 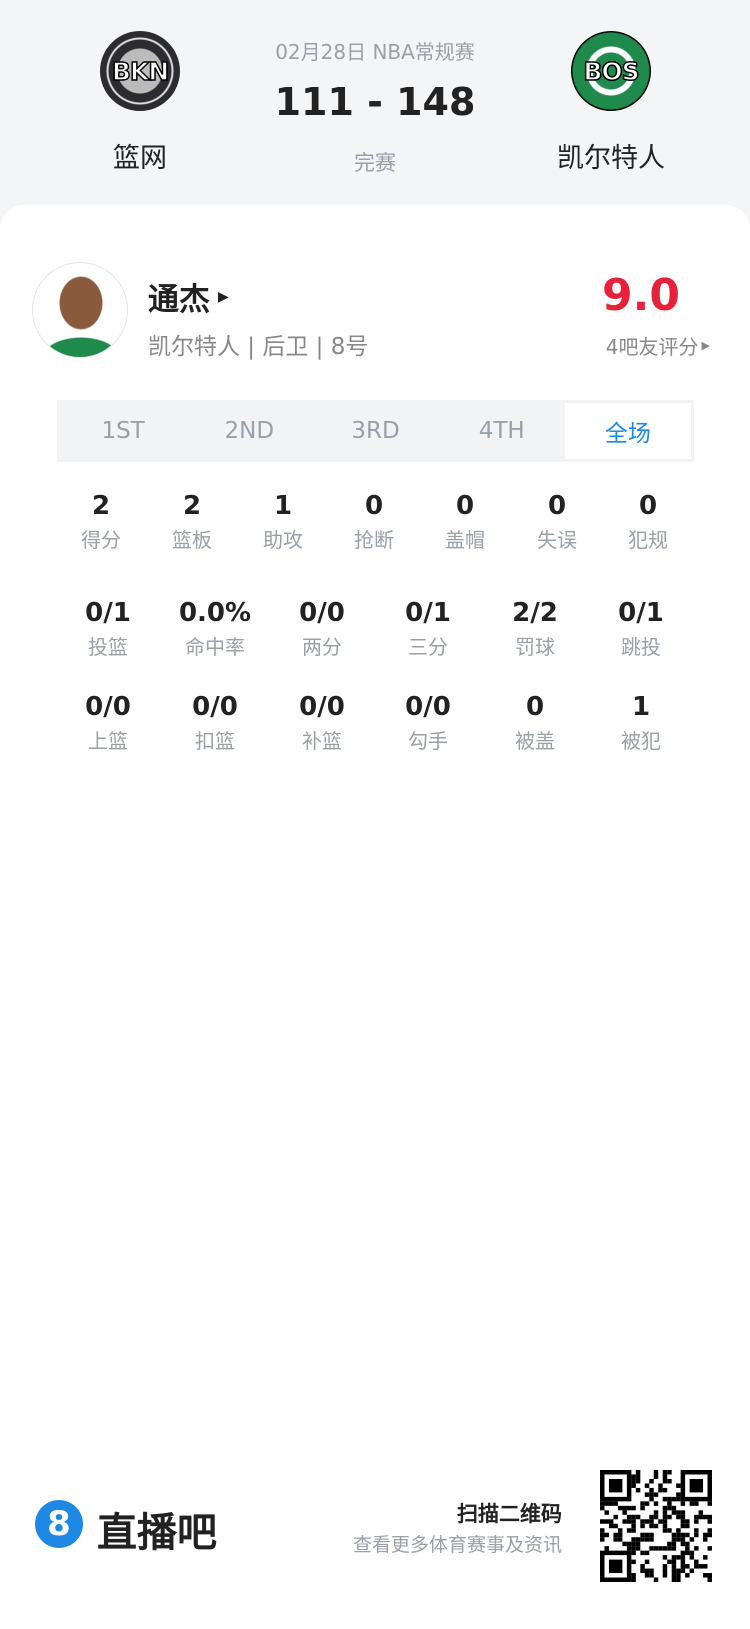 I want to click on tab-1st: 1ST, so click(x=123, y=431).